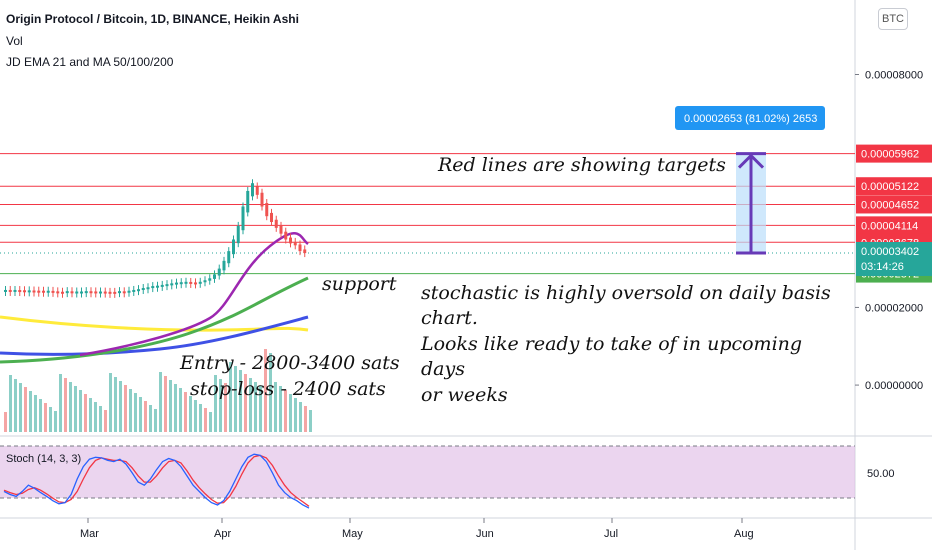 This screenshot has width=932, height=550. What do you see at coordinates (744, 534) in the screenshot?
I see `time-tick-label: Aug` at bounding box center [744, 534].